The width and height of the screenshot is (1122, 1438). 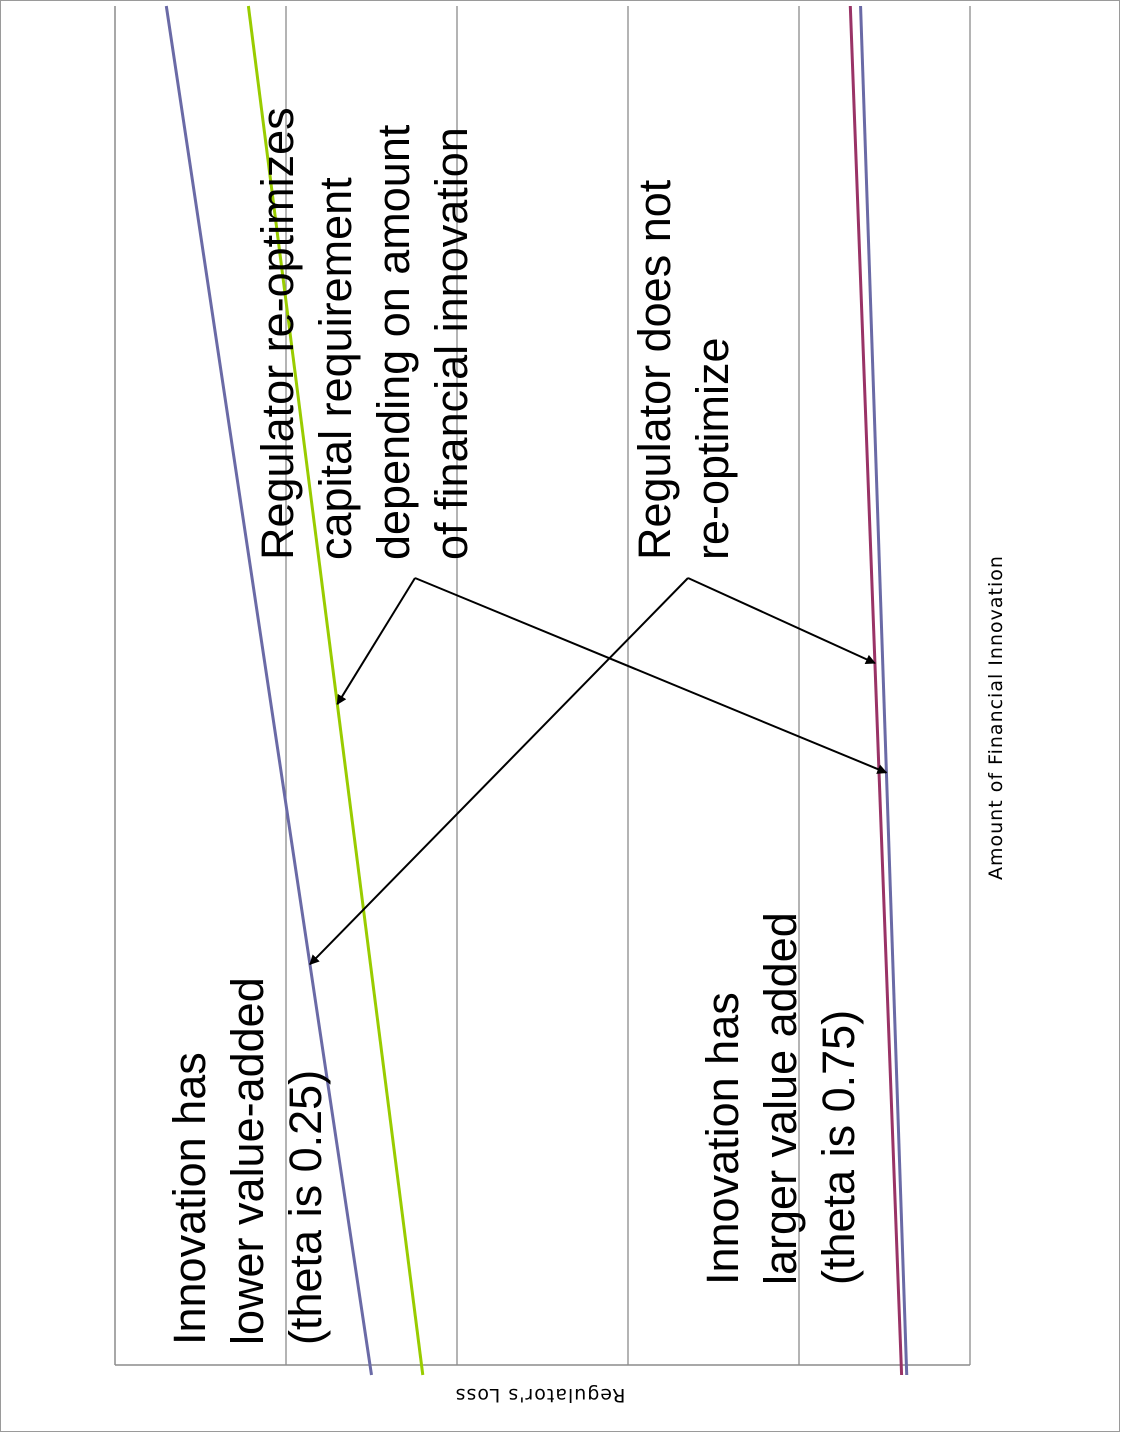 What do you see at coordinates (683, 369) in the screenshot?
I see `annotation-noreopt: Regulator does not re-optimize` at bounding box center [683, 369].